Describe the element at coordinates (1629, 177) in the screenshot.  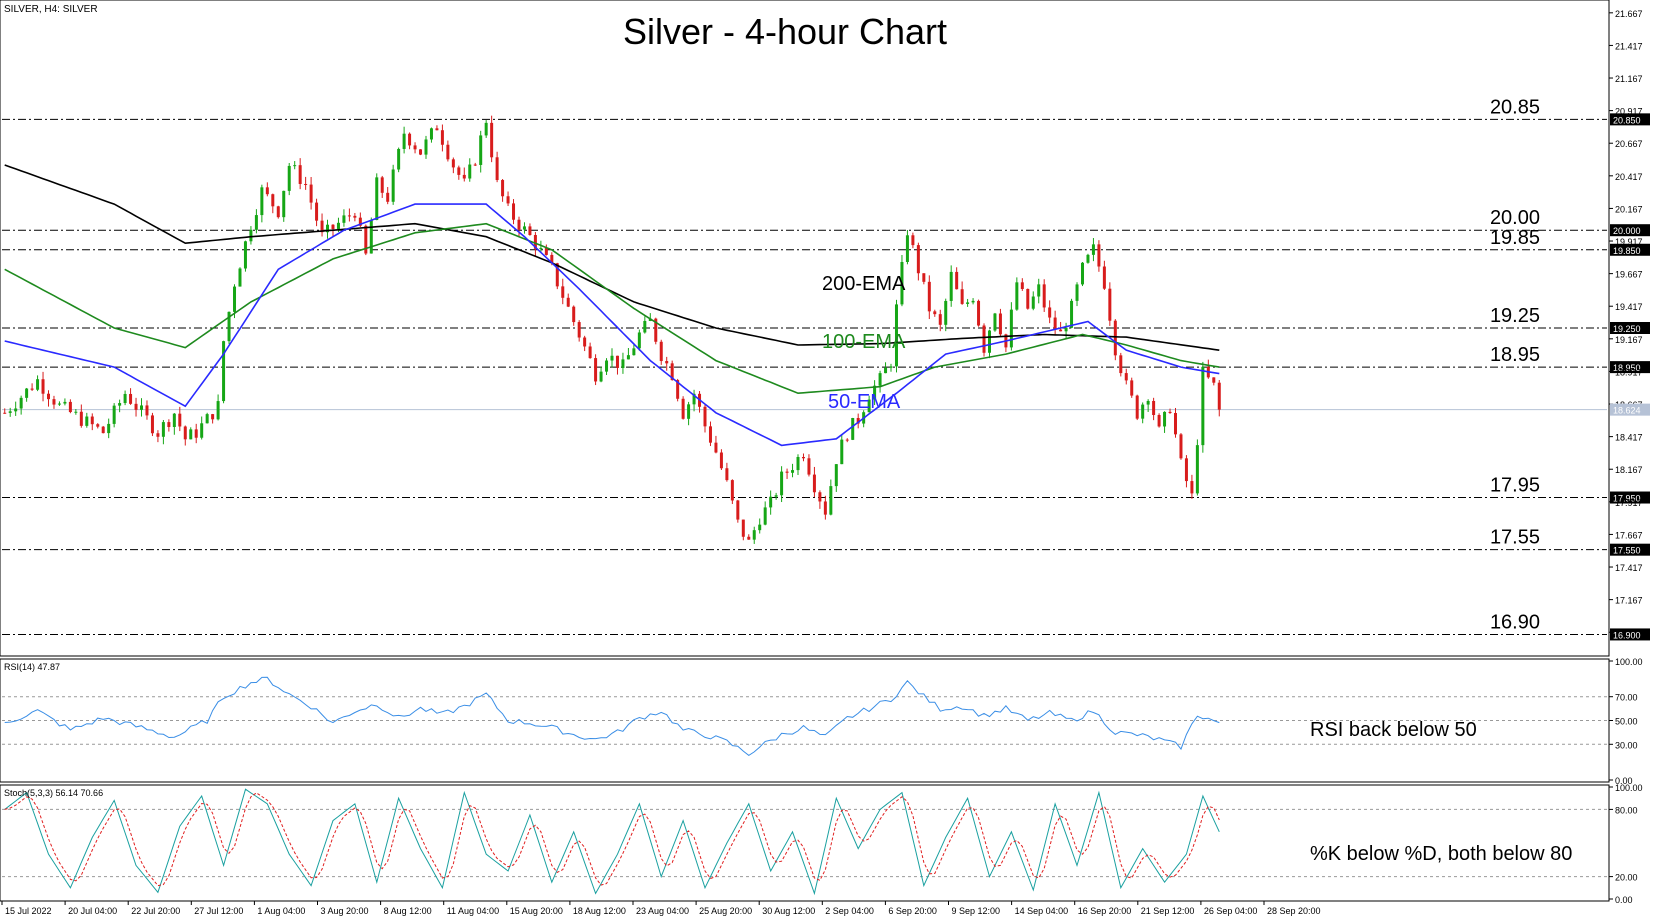
I see `price-tick-label: 20.417` at that location.